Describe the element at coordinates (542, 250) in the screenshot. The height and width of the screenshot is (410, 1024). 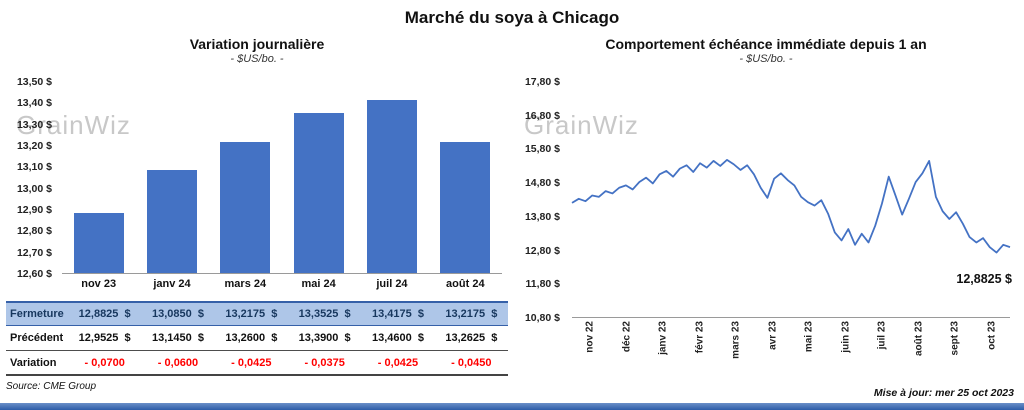
I see `y-tick-label: 12,80 $` at that location.